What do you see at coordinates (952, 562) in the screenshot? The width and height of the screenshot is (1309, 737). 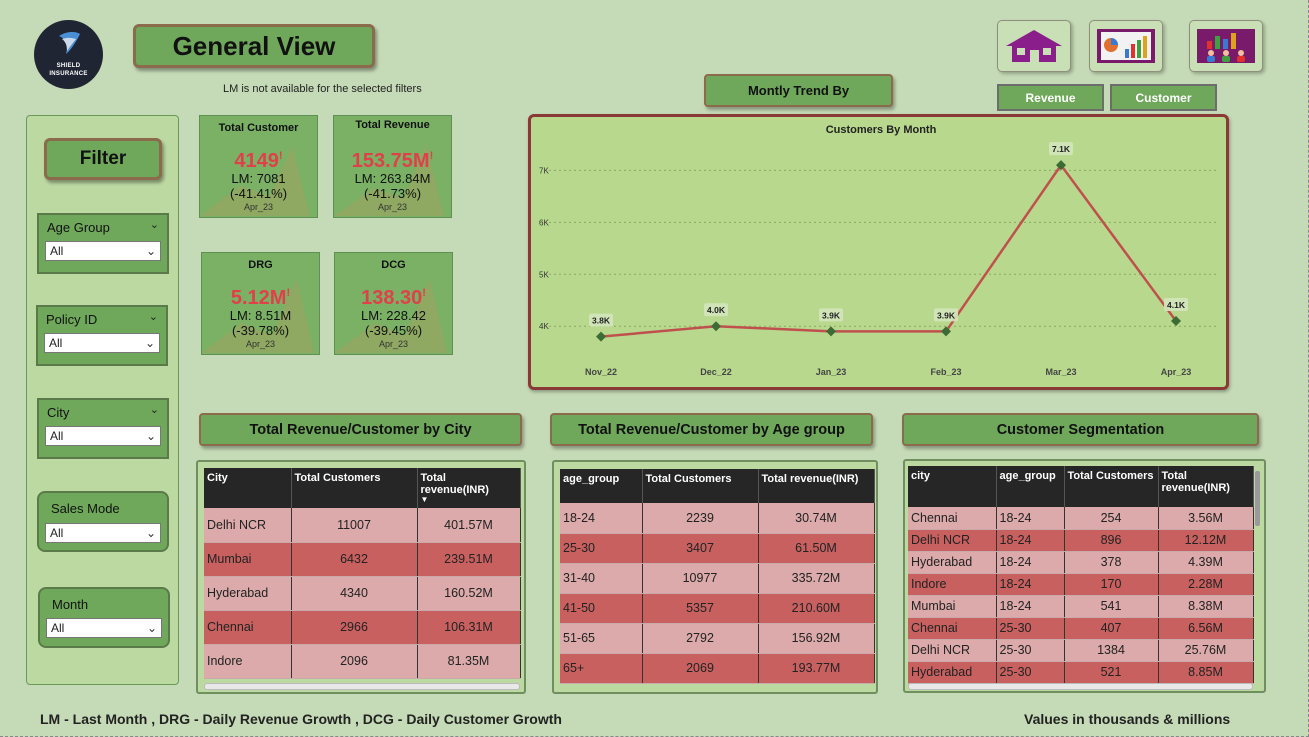 I see `table-cell: Hyderabad` at bounding box center [952, 562].